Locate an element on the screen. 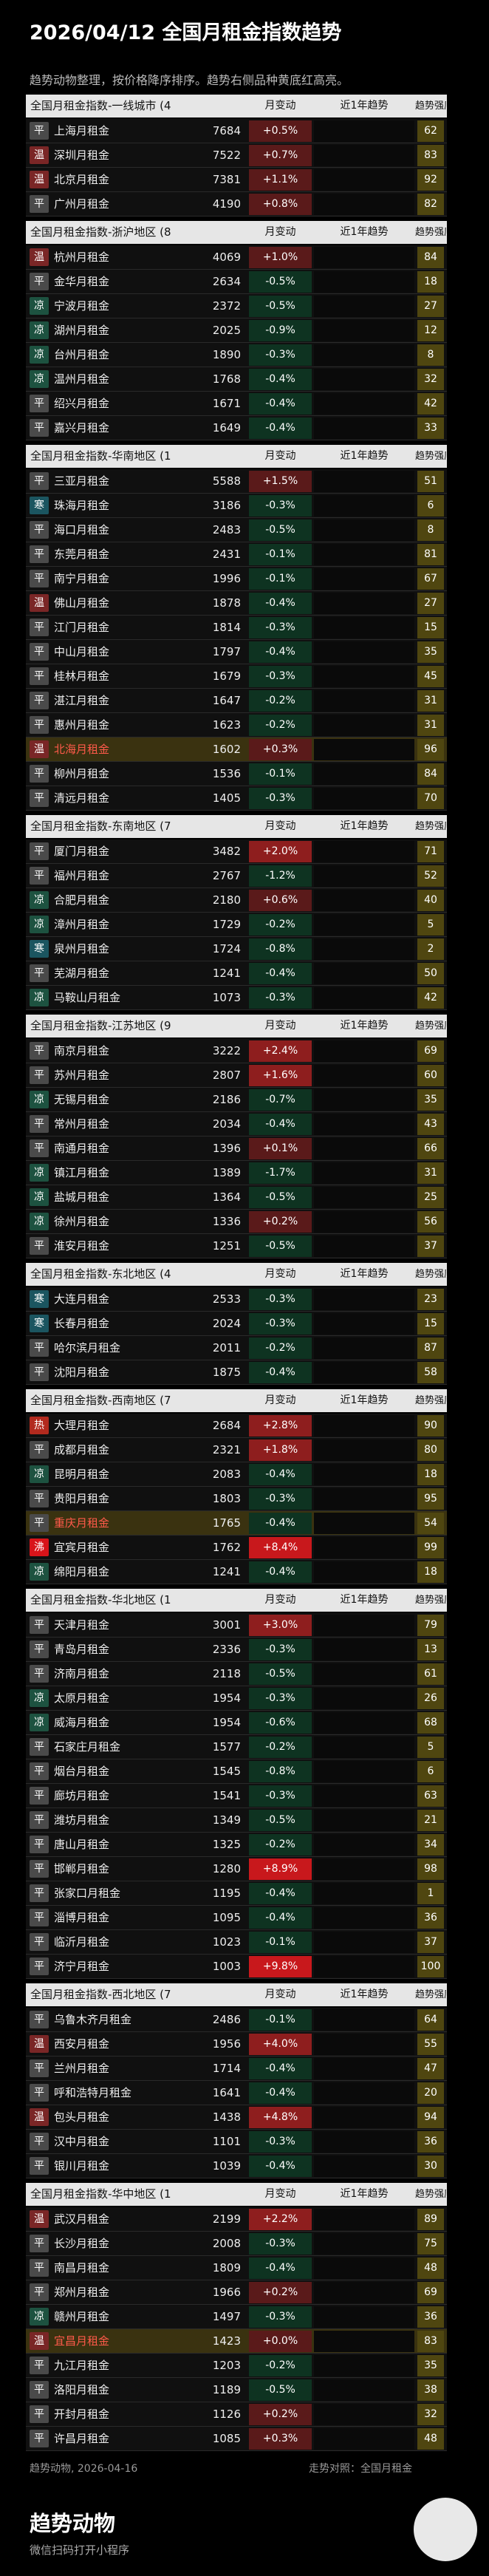 The image size is (489, 2576). price: 2180 is located at coordinates (226, 900).